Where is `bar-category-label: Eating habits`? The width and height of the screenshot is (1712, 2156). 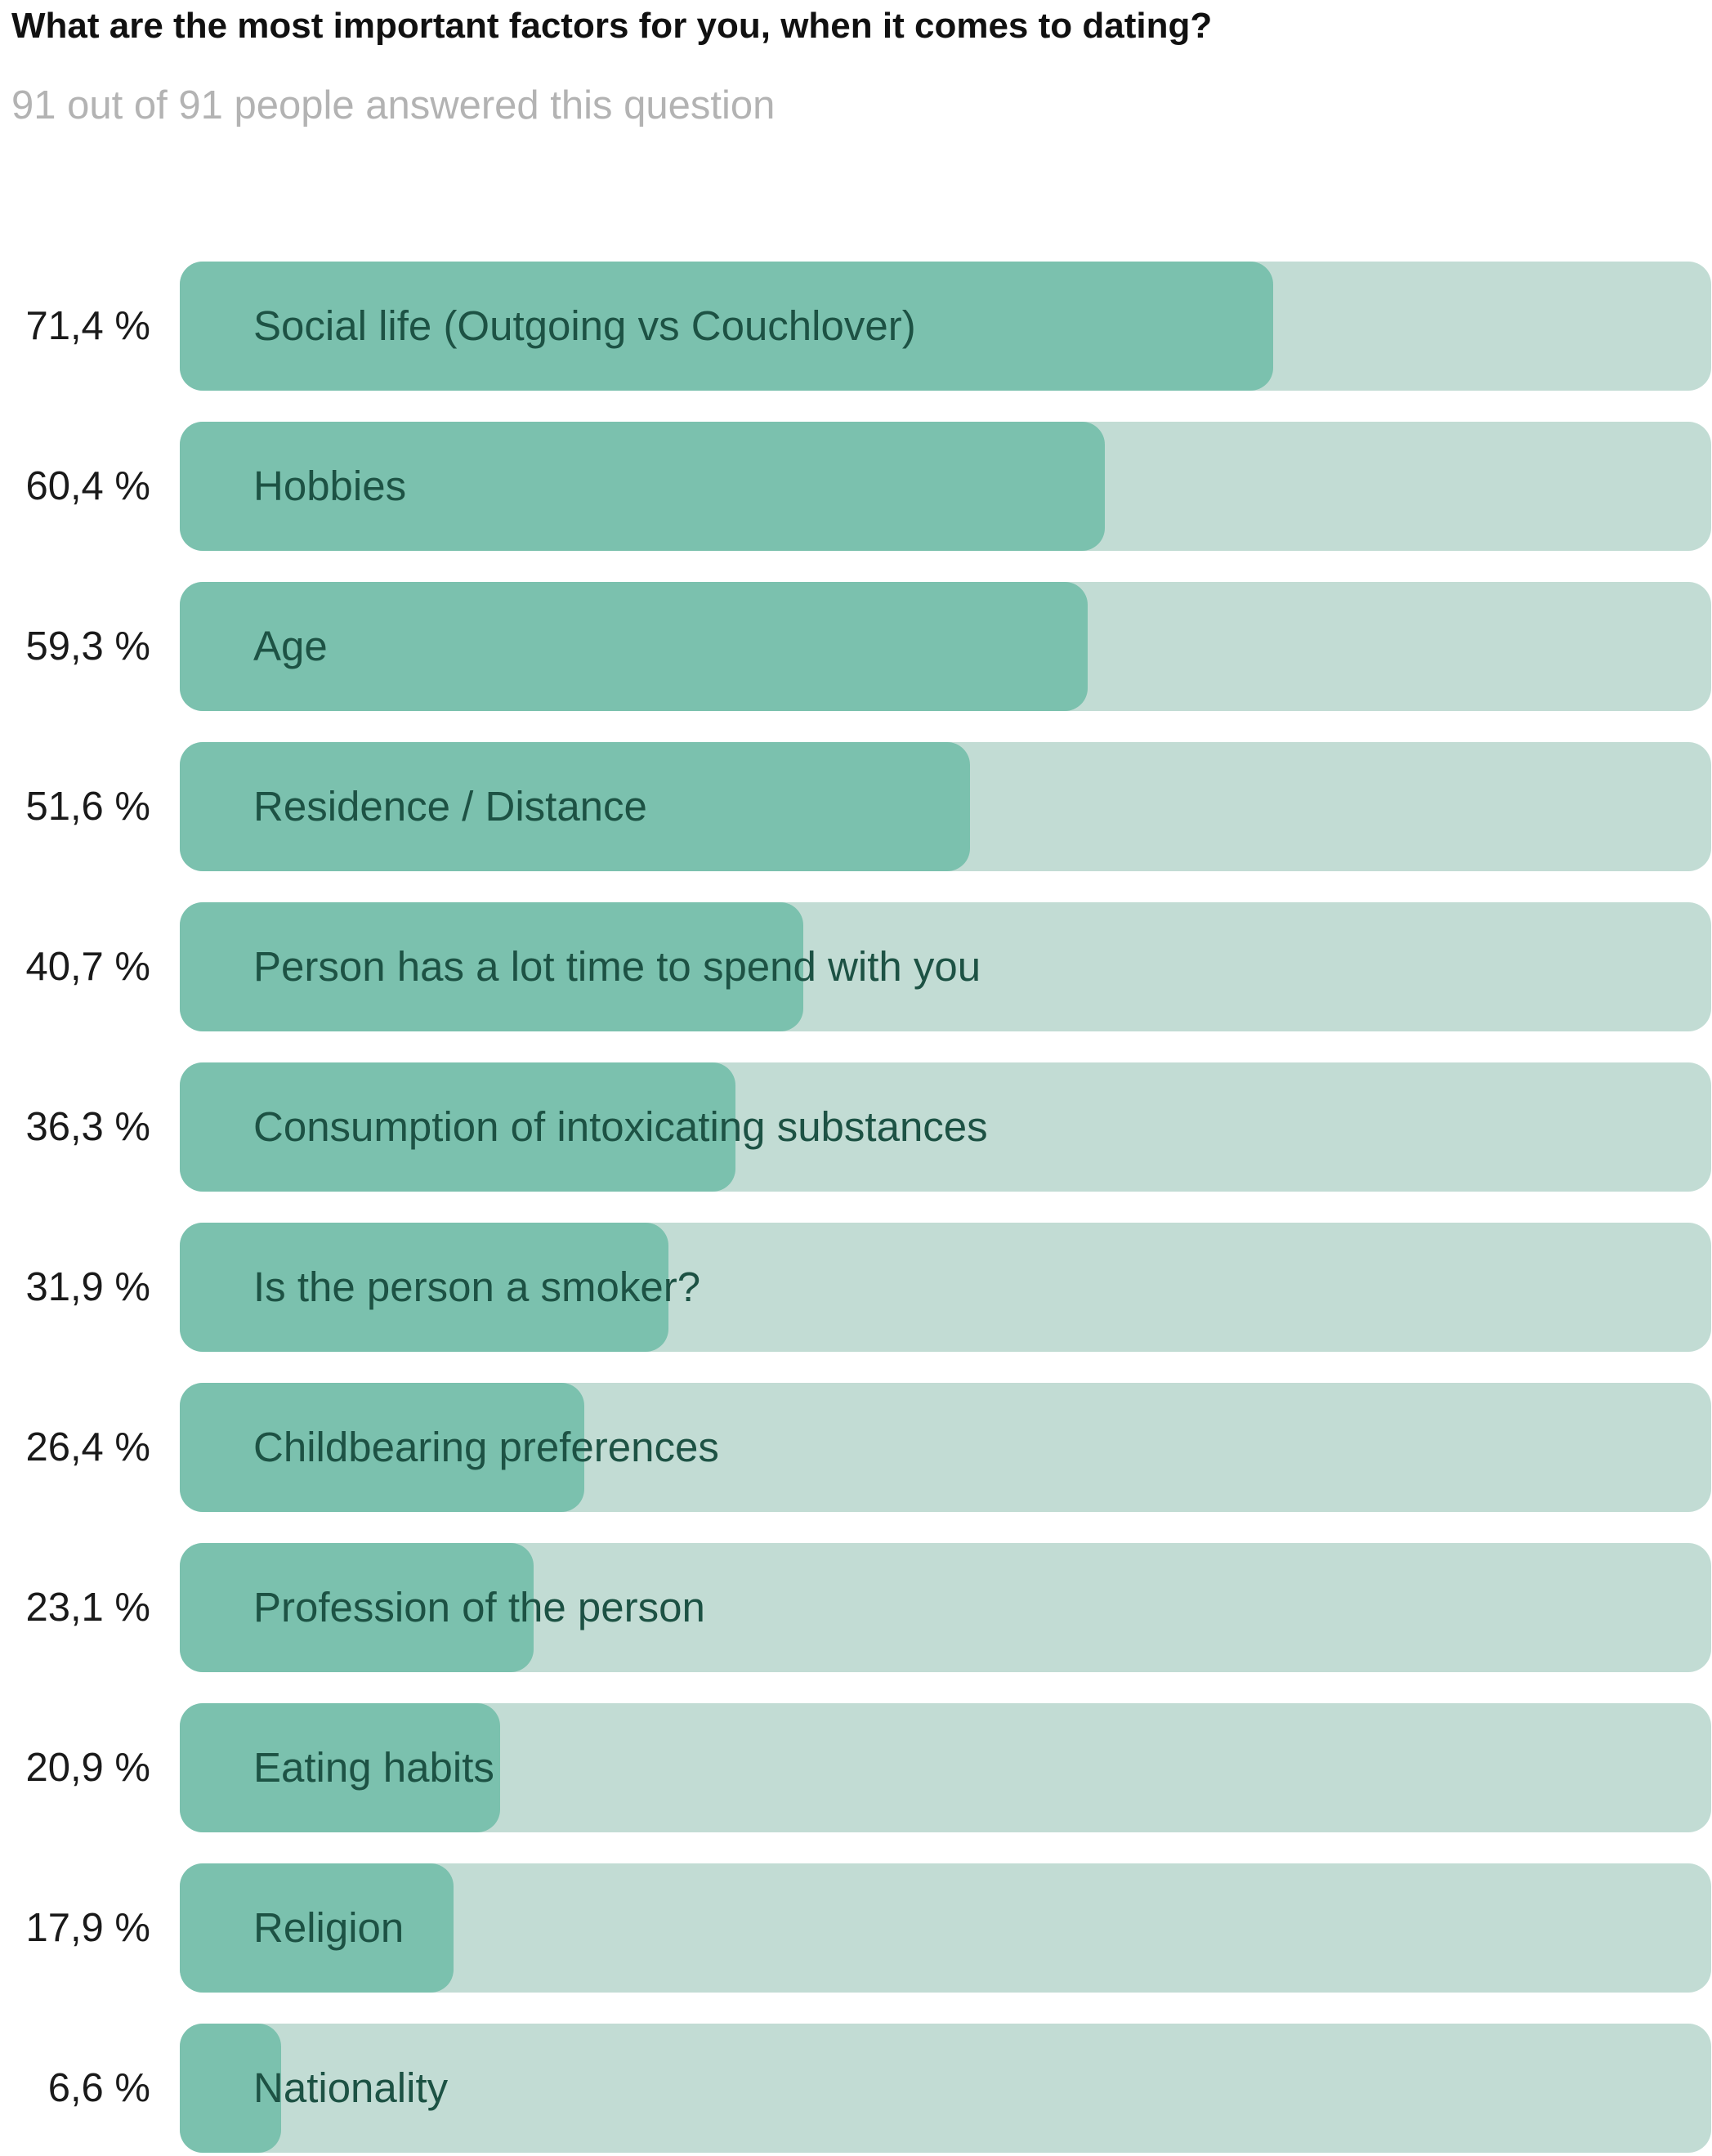
bar-category-label: Eating habits is located at coordinates (374, 1767).